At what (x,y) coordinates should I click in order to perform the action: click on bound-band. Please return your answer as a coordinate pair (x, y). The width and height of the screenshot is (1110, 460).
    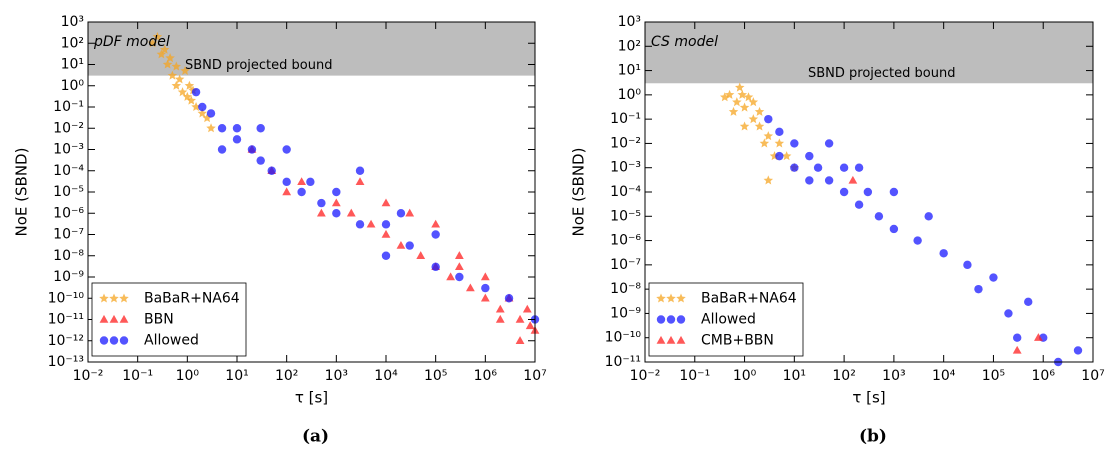
    Looking at the image, I should click on (869, 53).